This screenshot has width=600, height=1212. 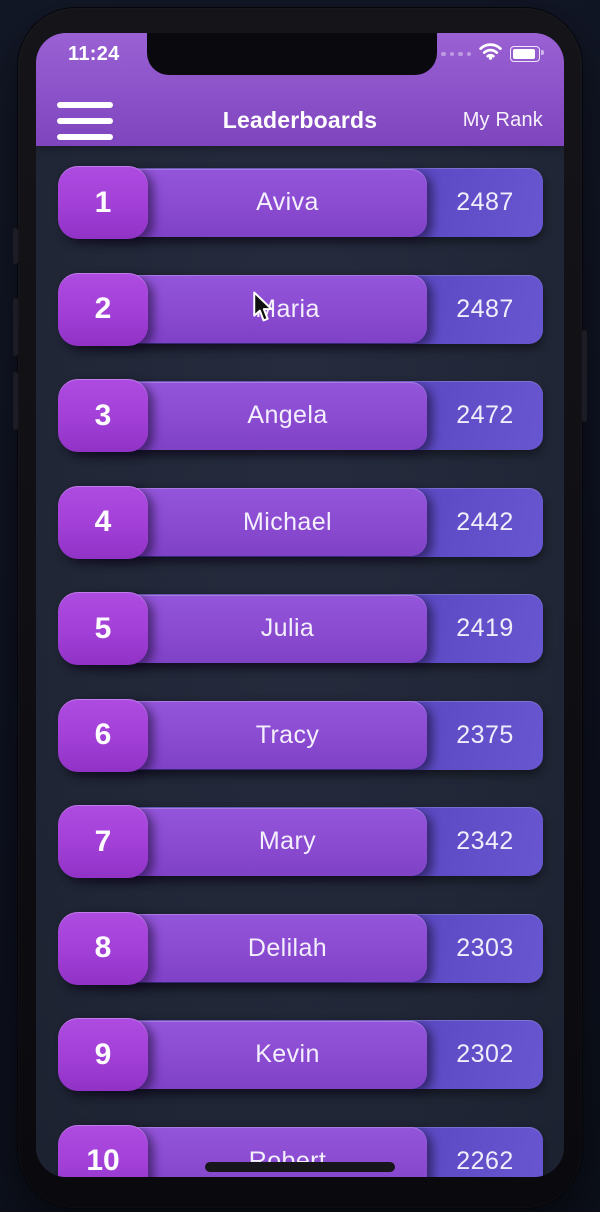 I want to click on leaderboard-row: 7 Mary 2342, so click(x=300, y=841).